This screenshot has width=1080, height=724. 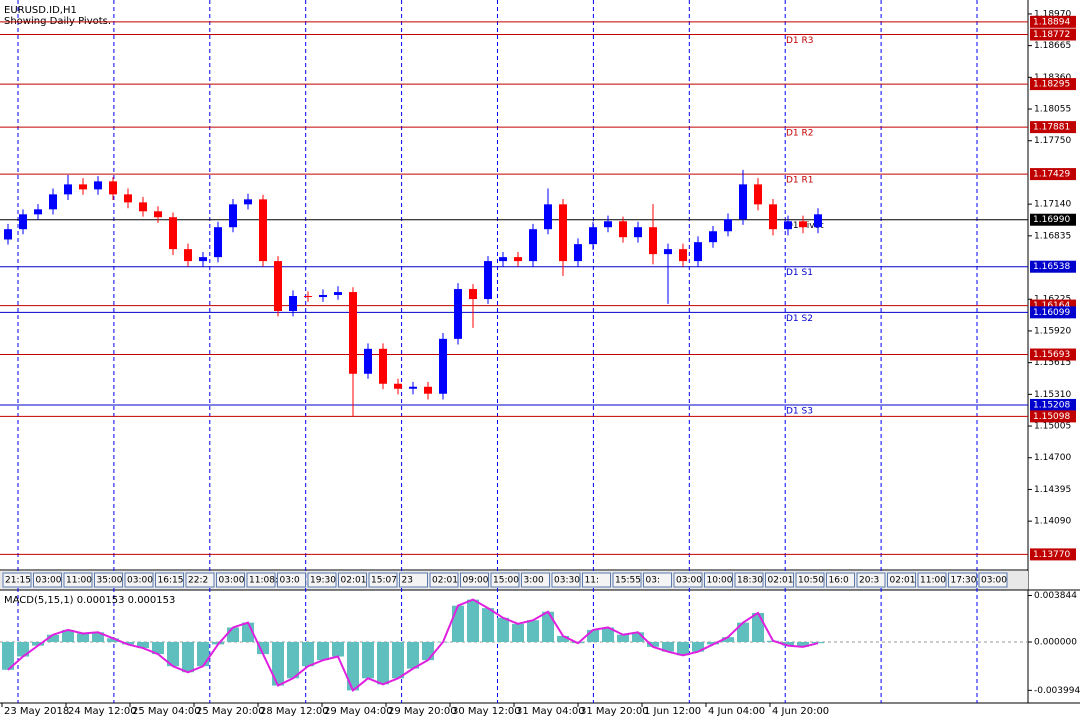 What do you see at coordinates (1052, 46) in the screenshot?
I see `y-tick-label: 1.18665` at bounding box center [1052, 46].